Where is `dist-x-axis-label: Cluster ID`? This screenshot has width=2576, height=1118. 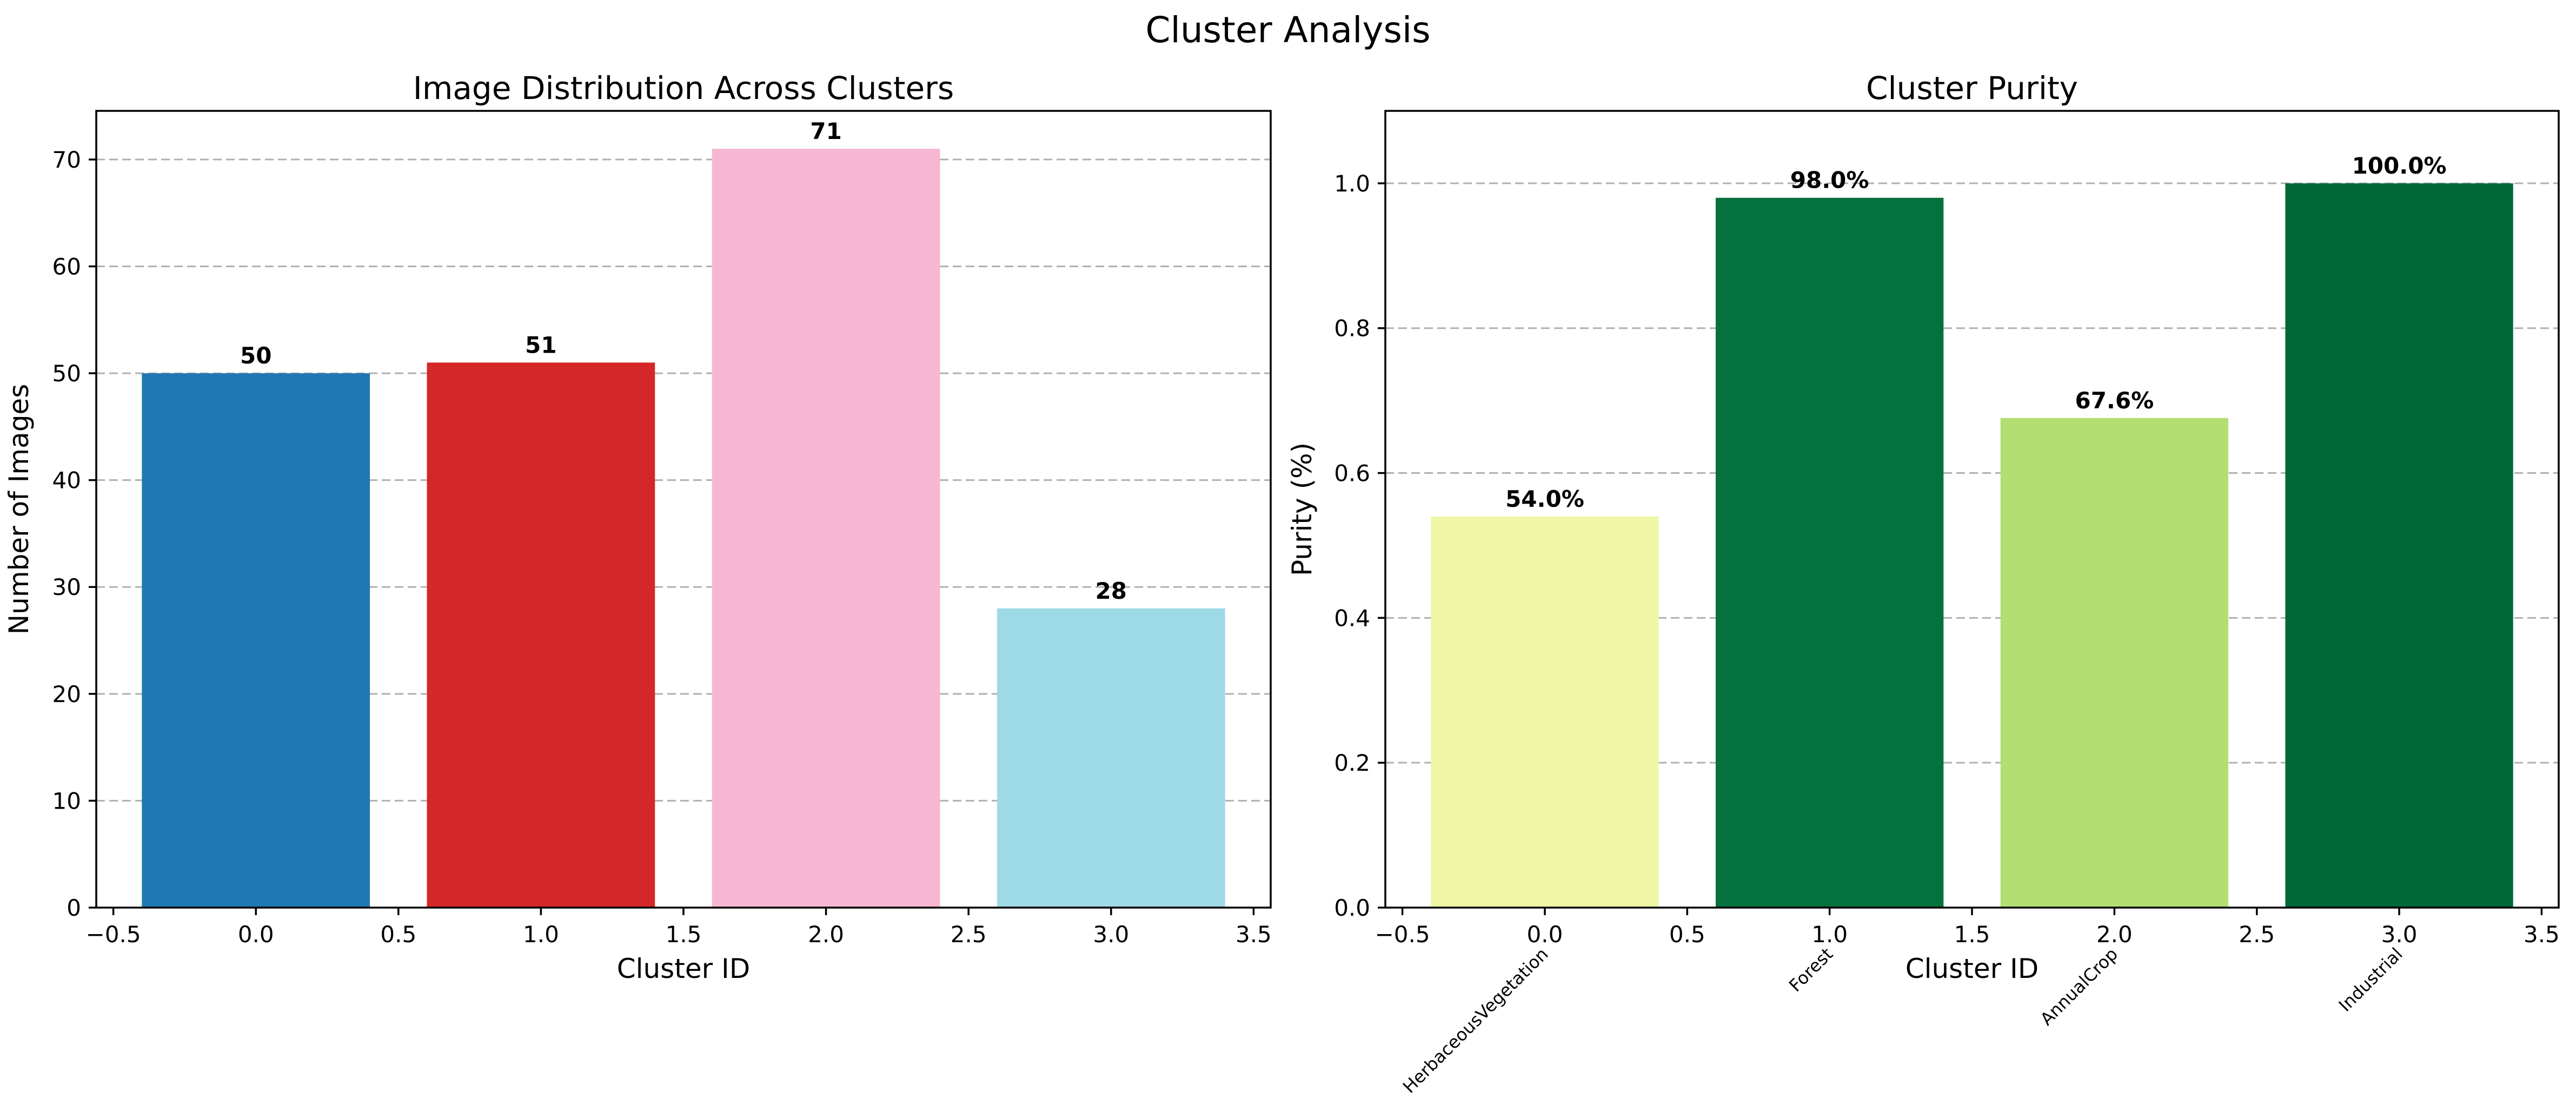
dist-x-axis-label: Cluster ID is located at coordinates (684, 968).